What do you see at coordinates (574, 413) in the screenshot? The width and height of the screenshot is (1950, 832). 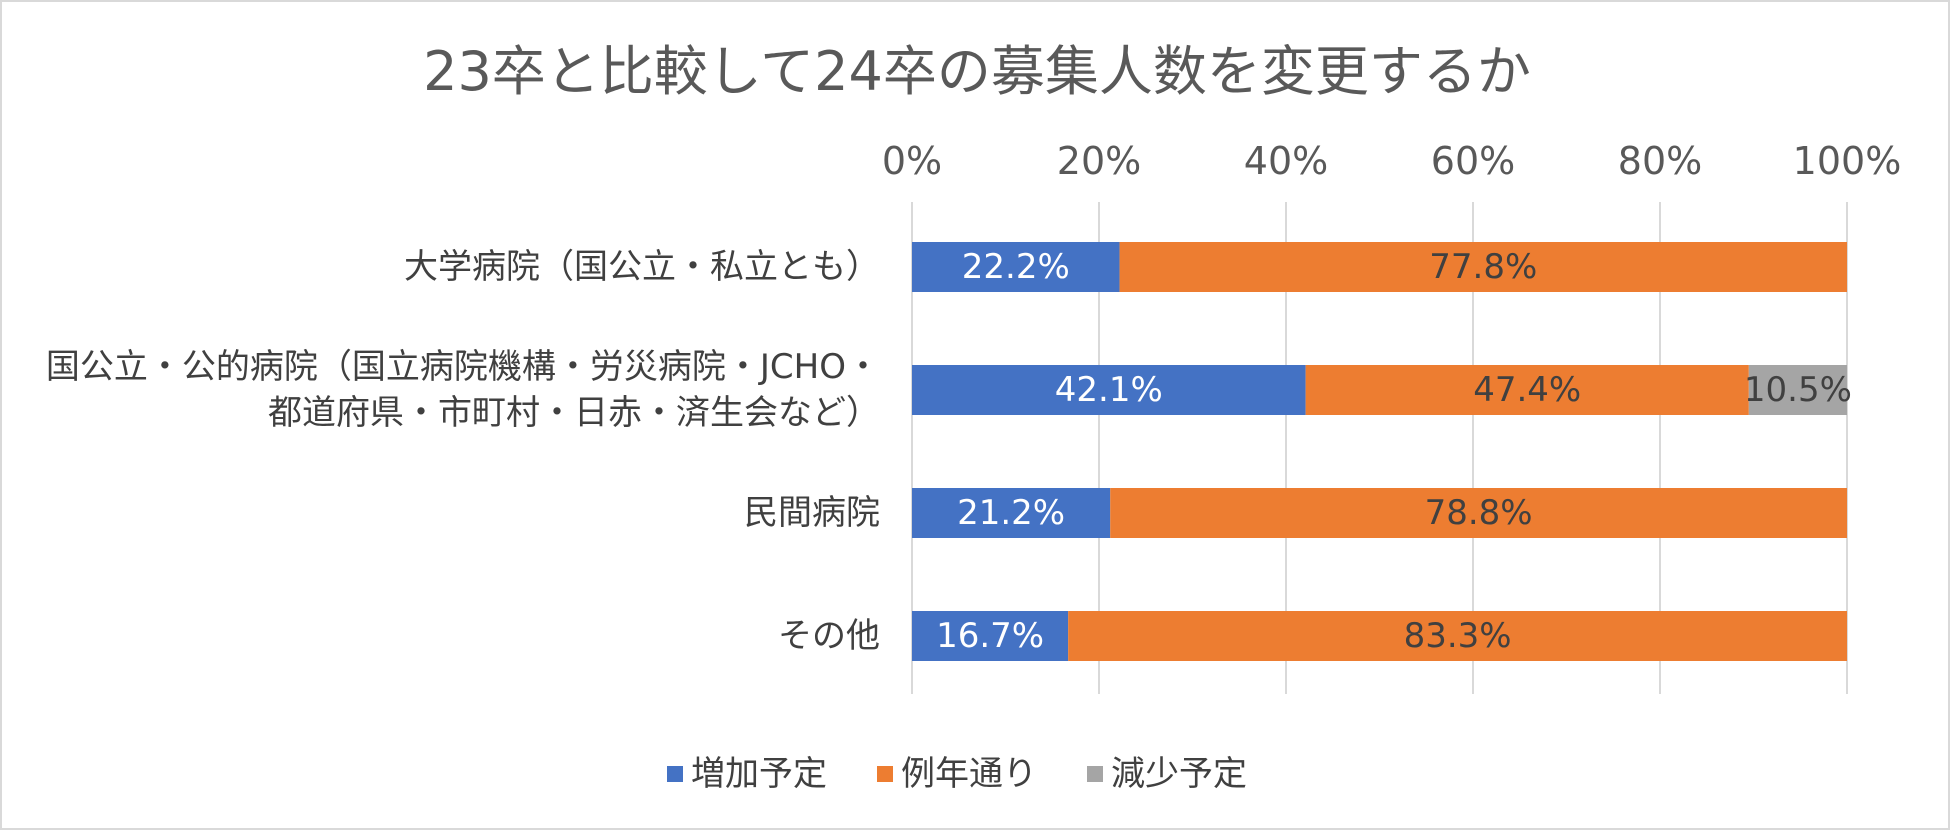 I see `category-label: 都道府県・市町村・日赤・済生会など）` at bounding box center [574, 413].